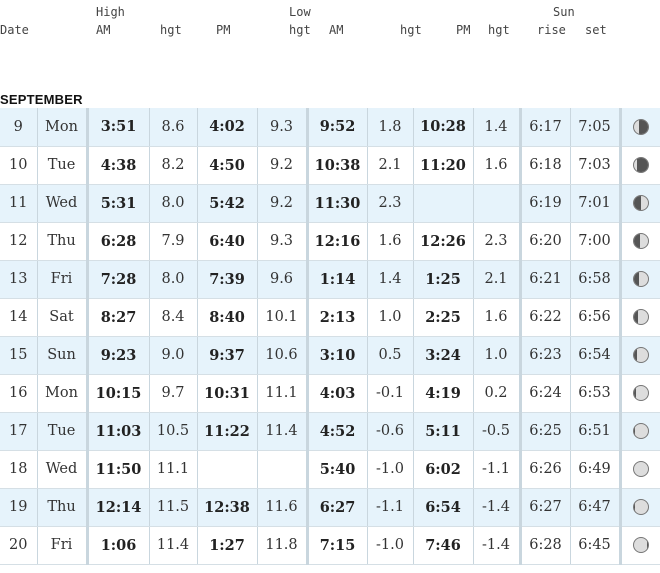 This screenshot has width=660, height=573. What do you see at coordinates (596, 507) in the screenshot?
I see `sunset-cell: 6:47` at bounding box center [596, 507].